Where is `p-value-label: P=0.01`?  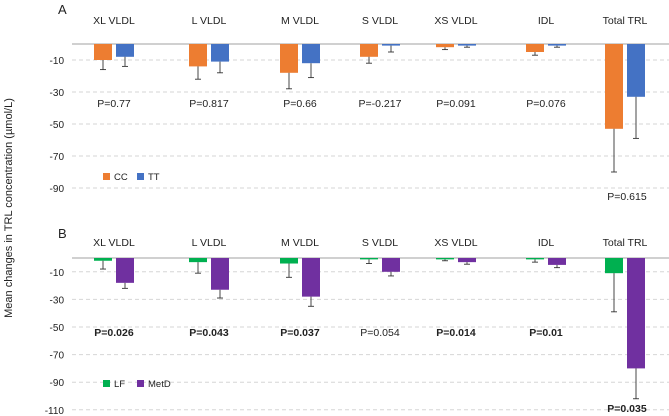
p-value-label: P=0.01 is located at coordinates (546, 333).